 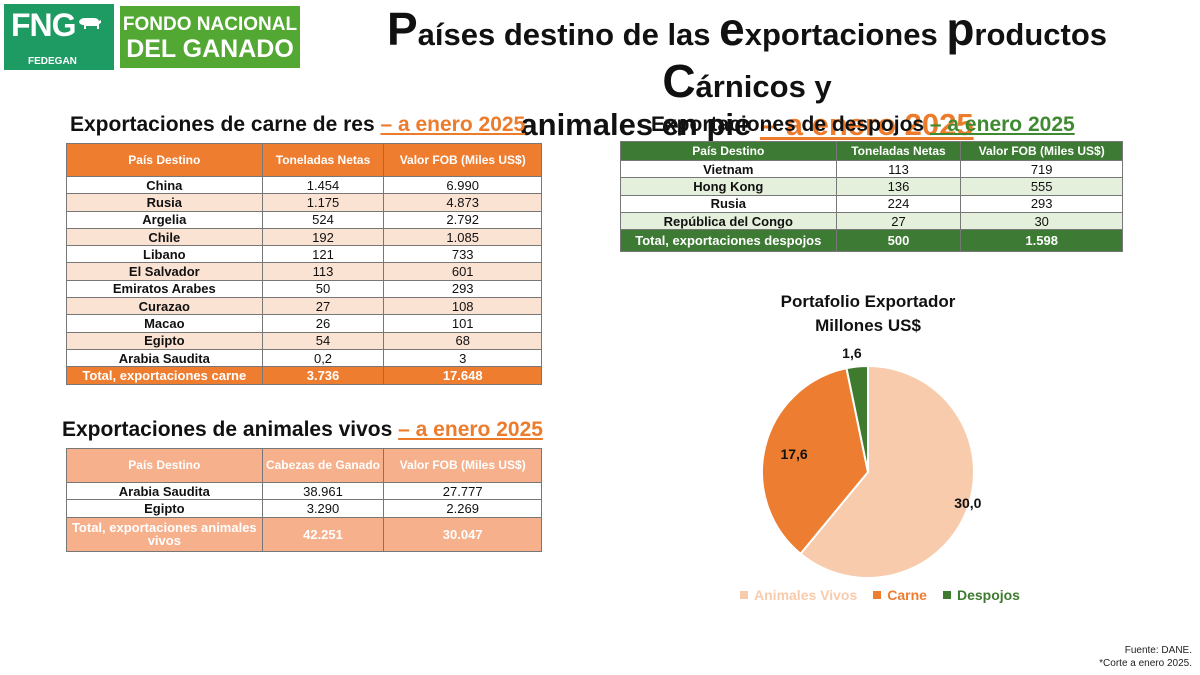 I want to click on table-cell: 601, so click(x=462, y=271).